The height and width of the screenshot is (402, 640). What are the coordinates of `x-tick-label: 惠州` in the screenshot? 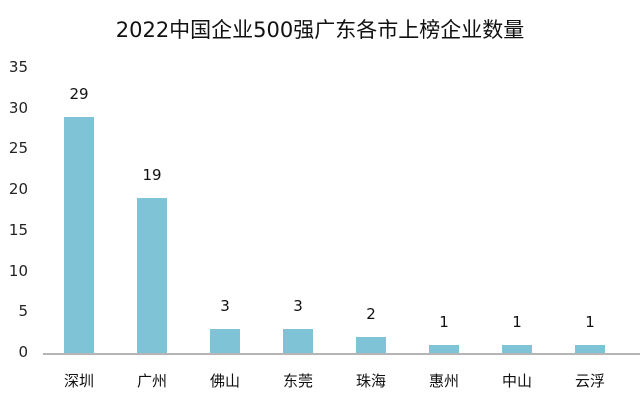 It's located at (443, 381).